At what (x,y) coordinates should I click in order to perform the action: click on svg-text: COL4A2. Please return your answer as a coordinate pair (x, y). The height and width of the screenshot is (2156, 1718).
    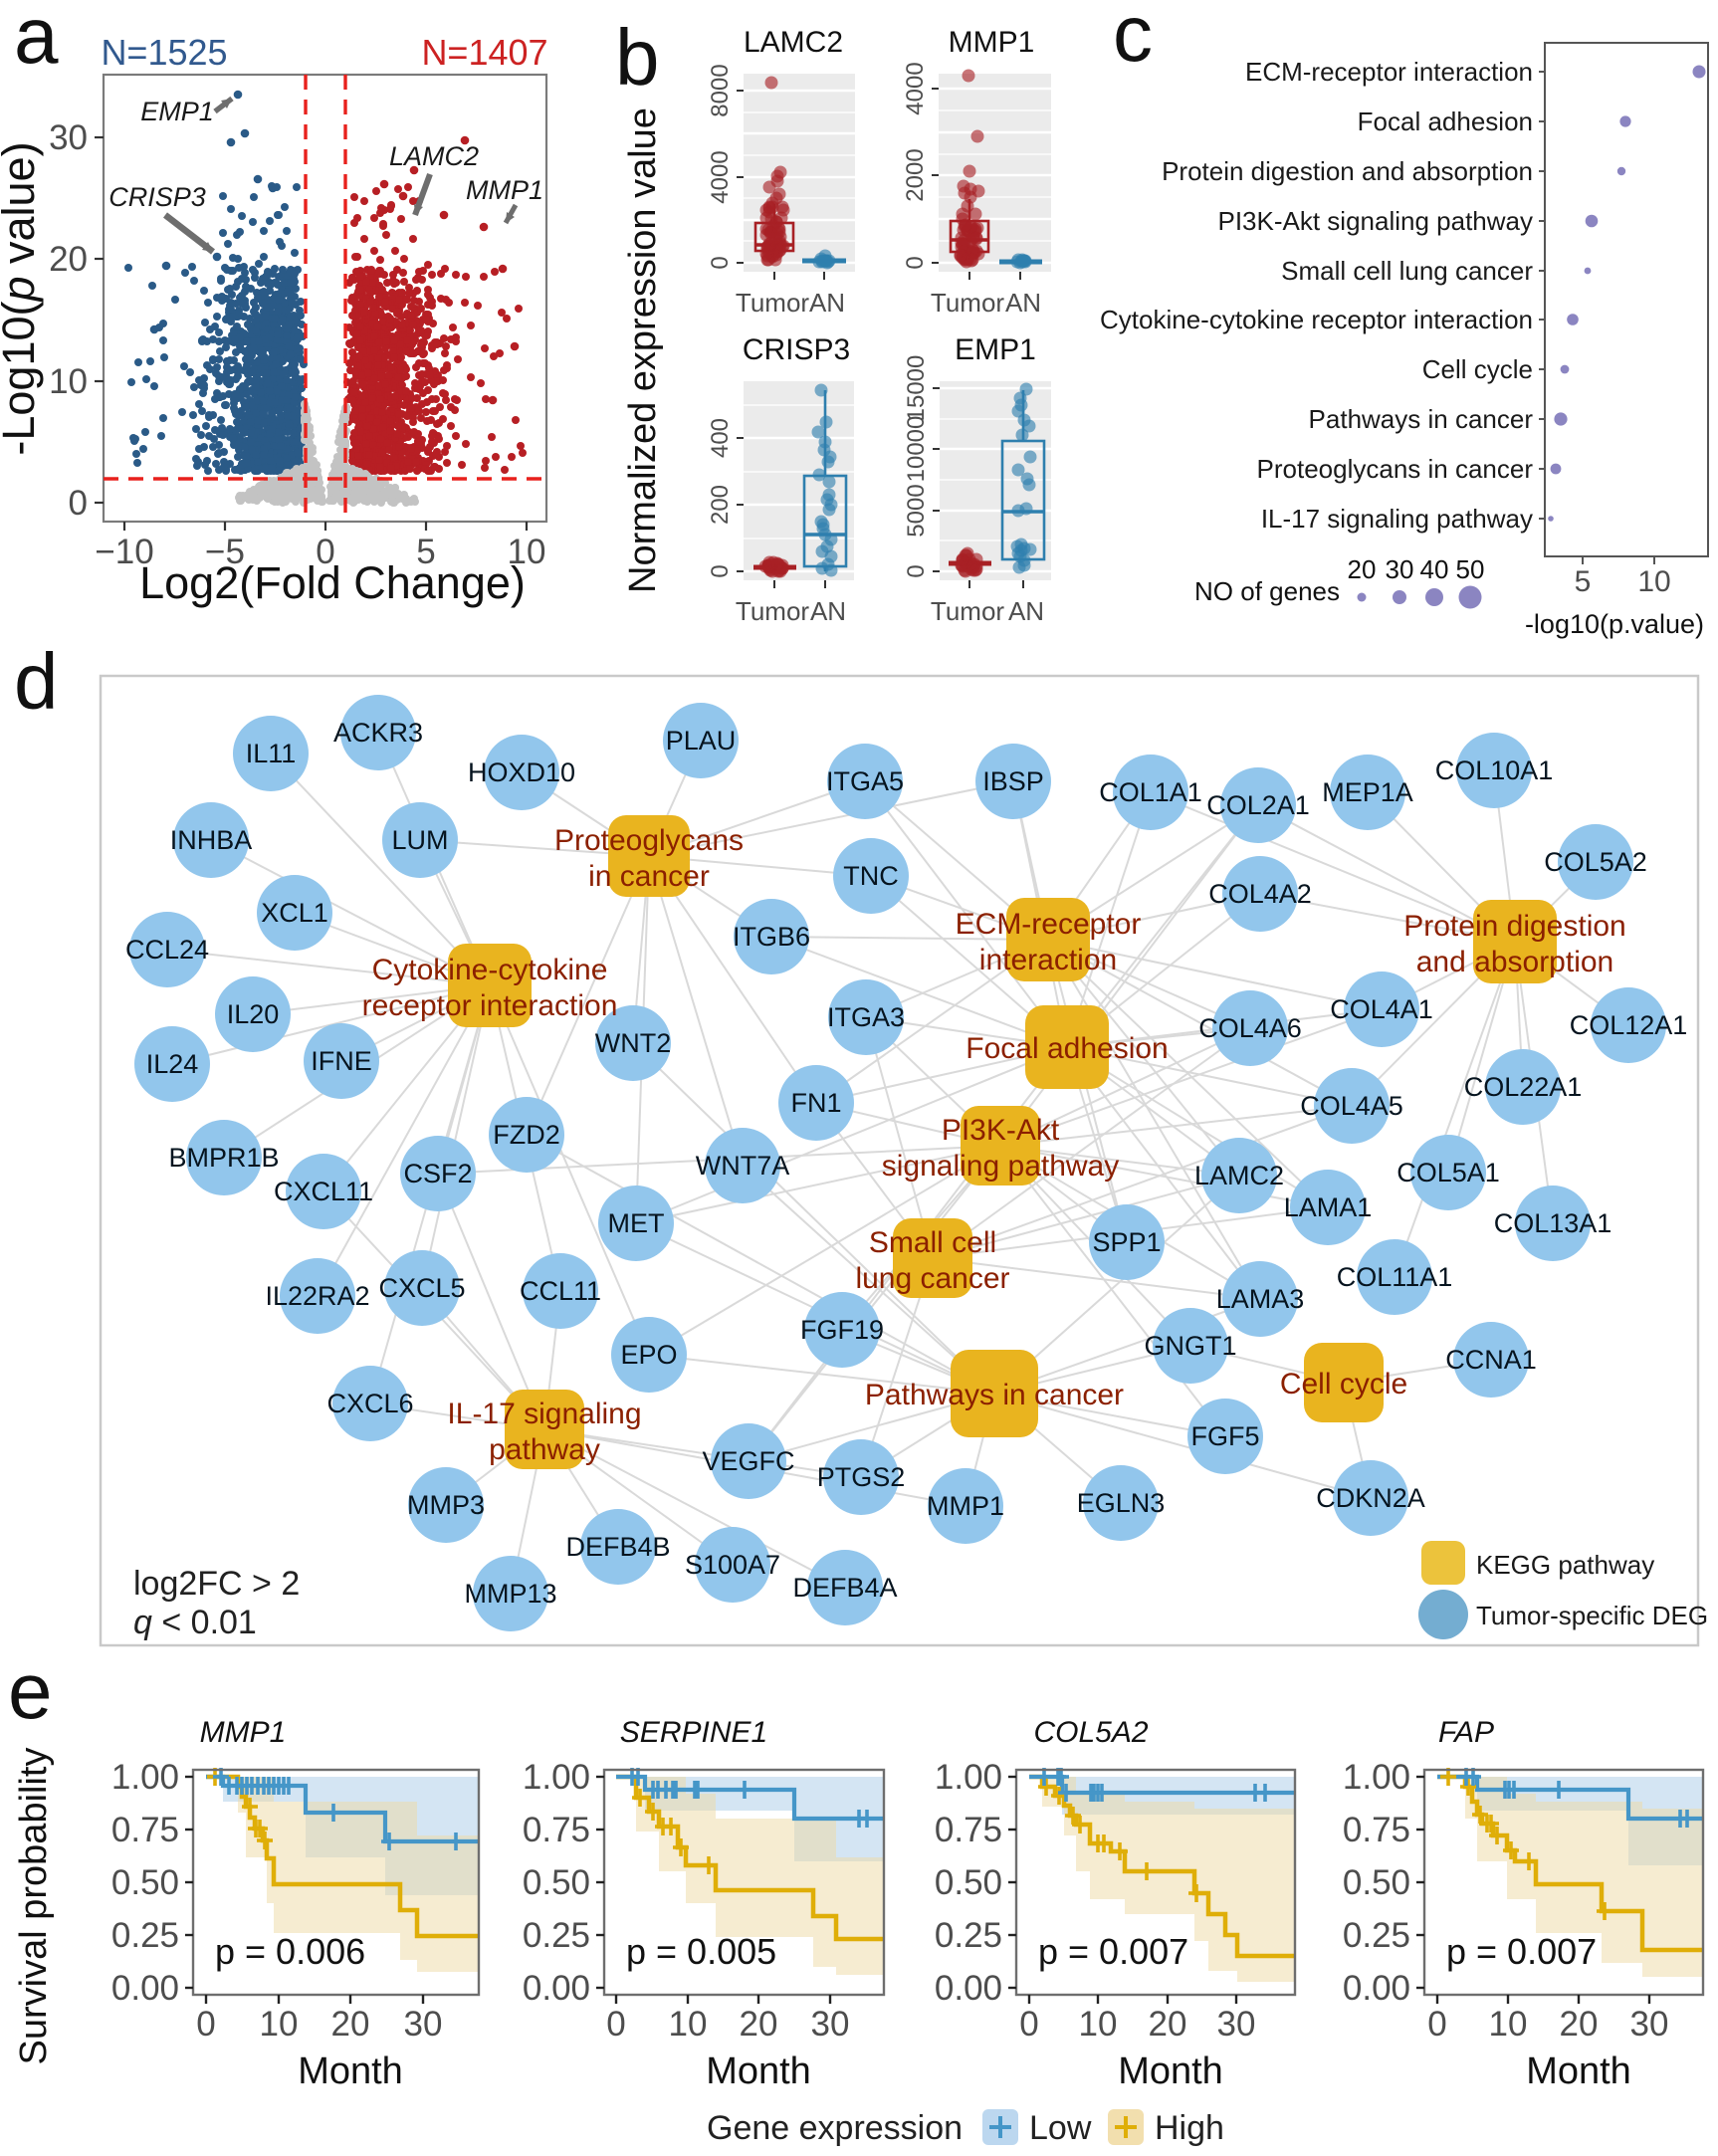
    Looking at the image, I should click on (1260, 894).